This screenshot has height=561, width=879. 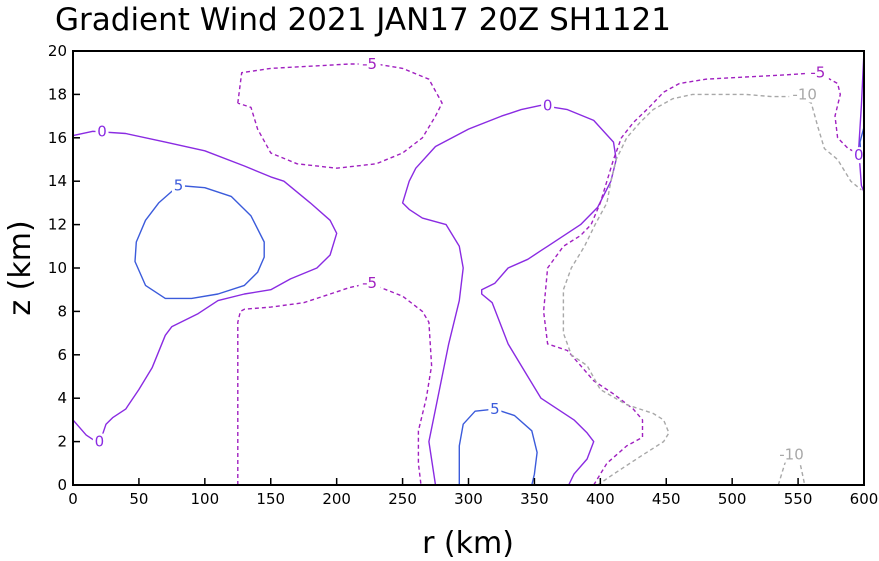 I want to click on y-tick-label: 20, so click(x=57, y=51).